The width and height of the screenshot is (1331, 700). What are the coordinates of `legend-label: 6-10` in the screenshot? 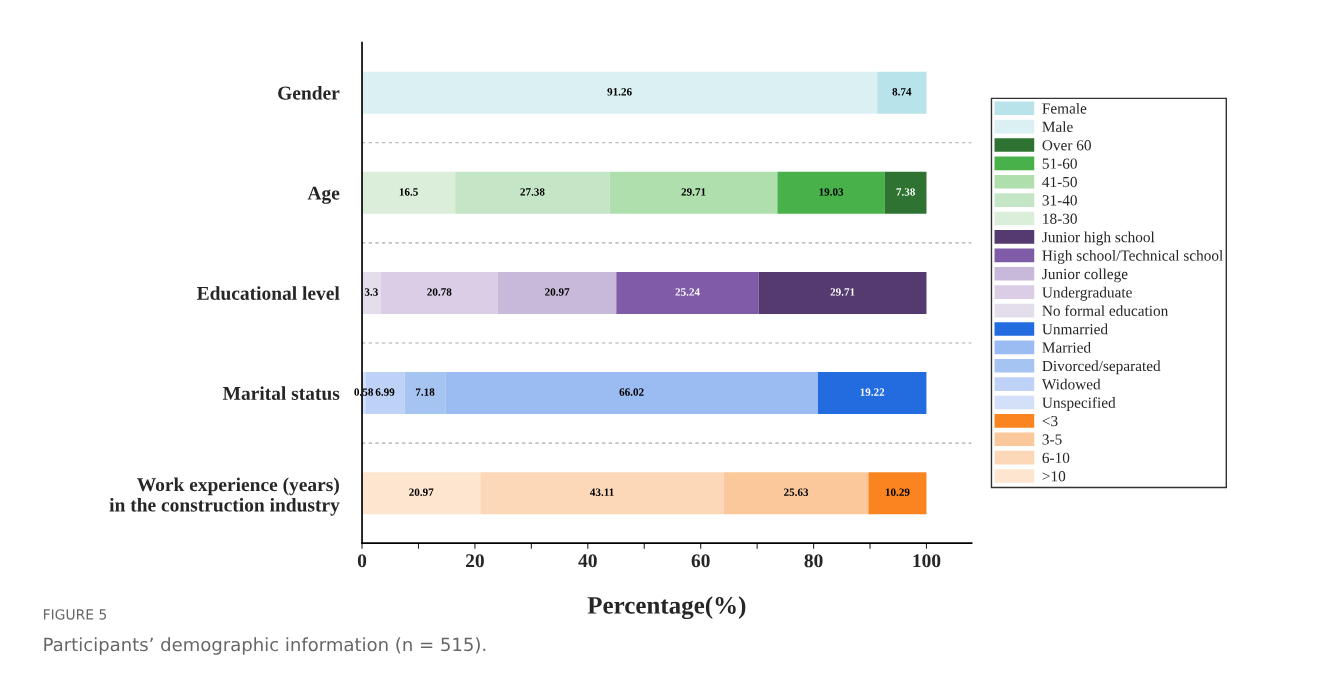 It's located at (1056, 457).